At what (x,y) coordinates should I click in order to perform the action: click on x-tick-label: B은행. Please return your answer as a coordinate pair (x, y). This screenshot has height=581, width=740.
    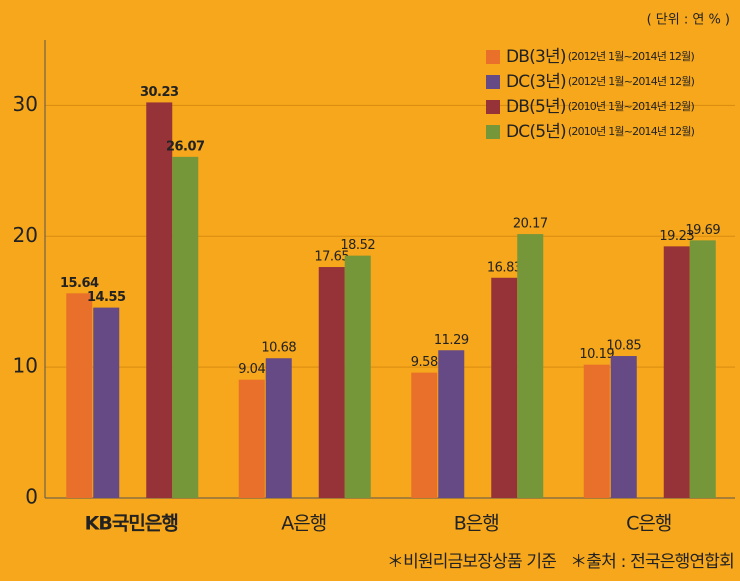
    Looking at the image, I should click on (476, 524).